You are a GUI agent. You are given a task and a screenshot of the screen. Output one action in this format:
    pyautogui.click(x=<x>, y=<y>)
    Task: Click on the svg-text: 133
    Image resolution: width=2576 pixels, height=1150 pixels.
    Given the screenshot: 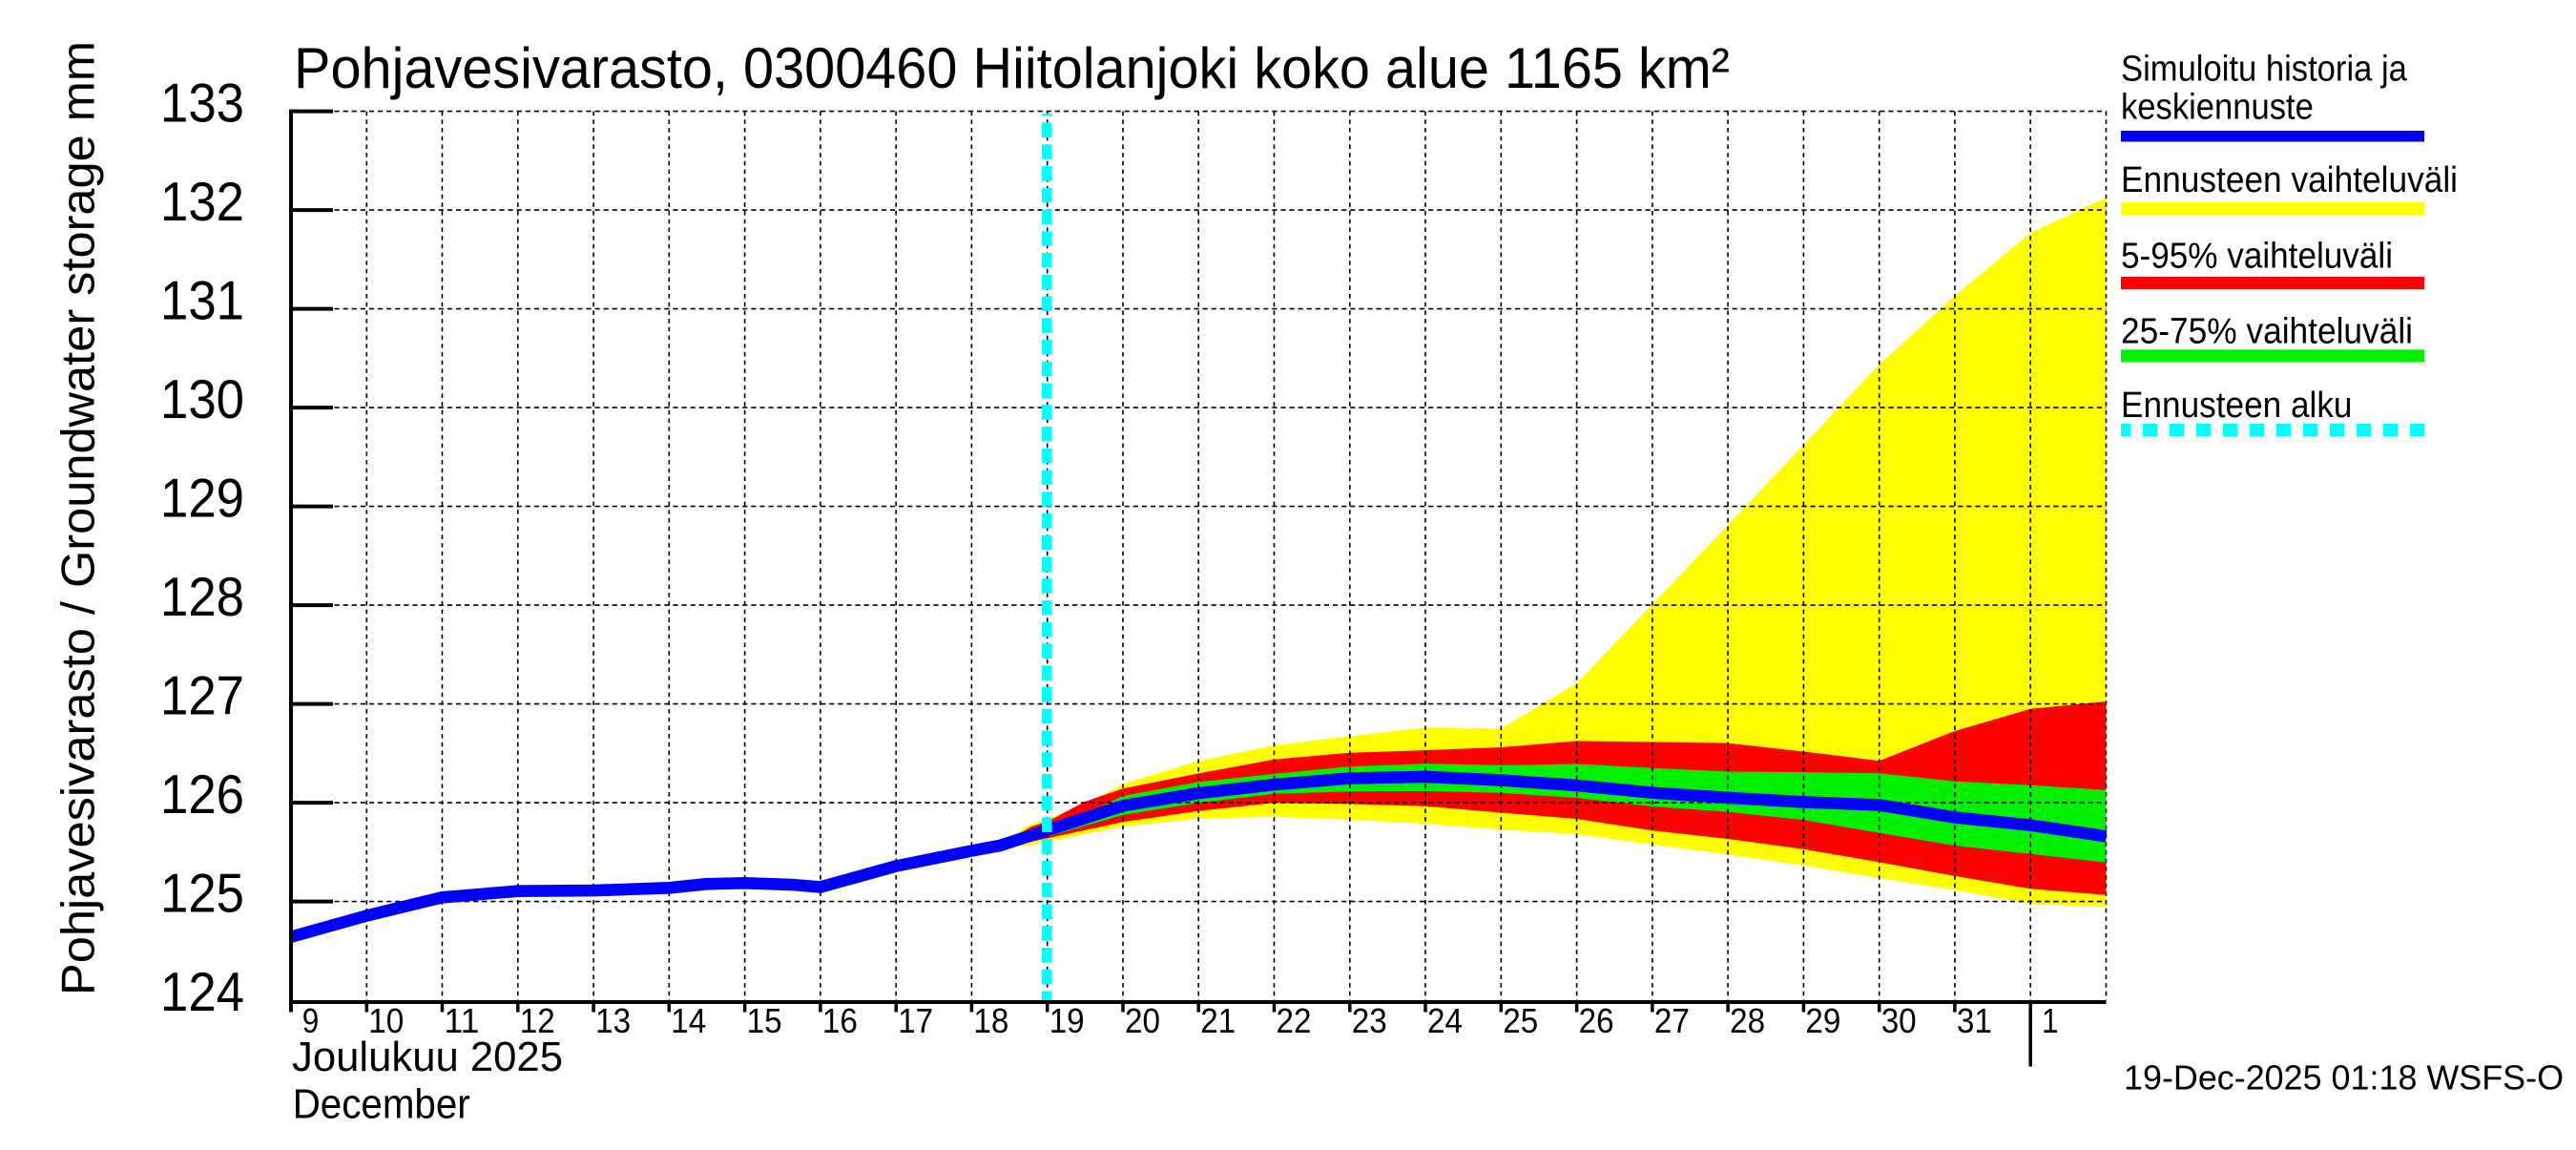 What is the action you would take?
    pyautogui.click(x=202, y=104)
    